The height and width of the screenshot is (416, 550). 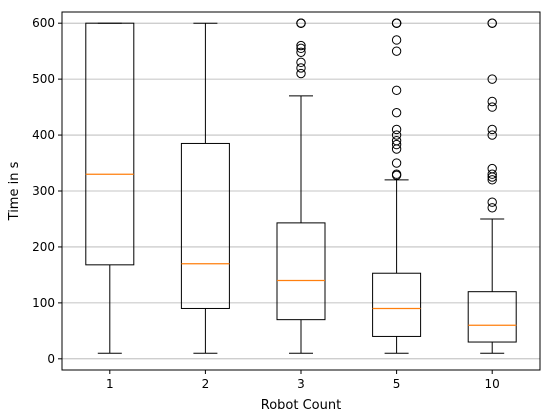 What do you see at coordinates (14, 191) in the screenshot?
I see `y-axis-title: Time in s` at bounding box center [14, 191].